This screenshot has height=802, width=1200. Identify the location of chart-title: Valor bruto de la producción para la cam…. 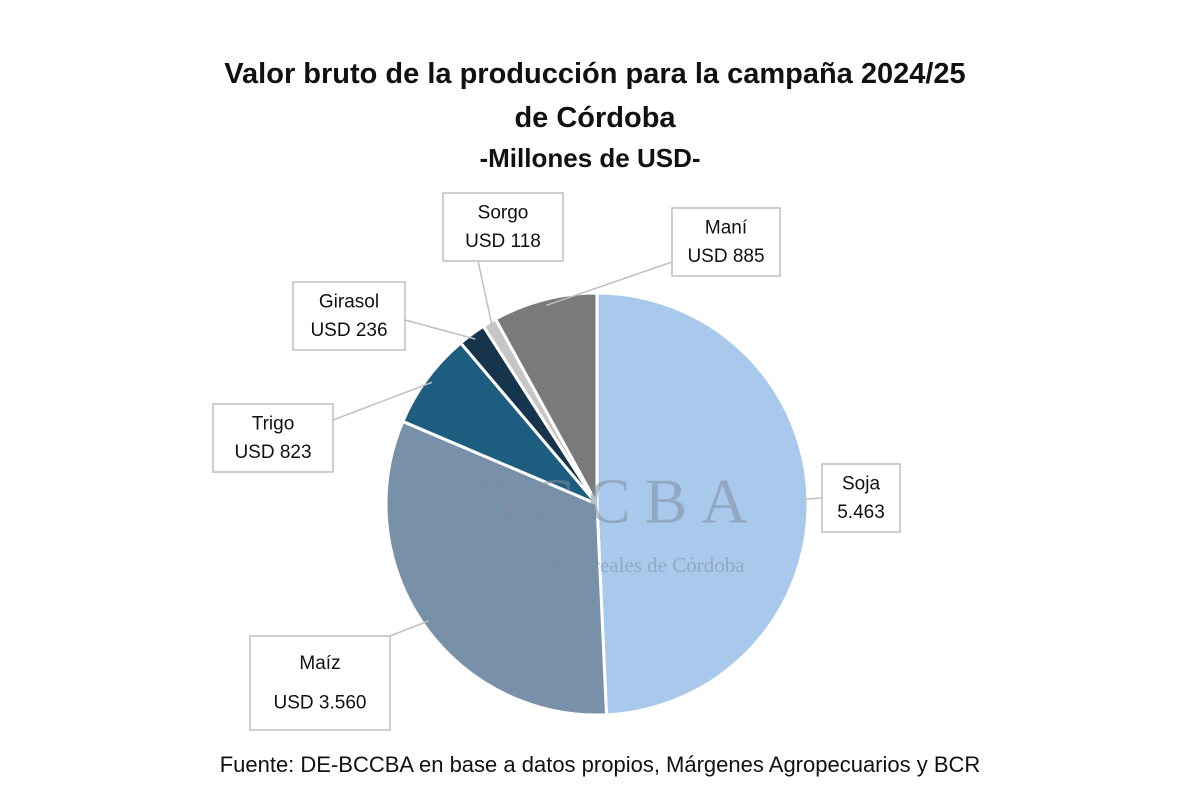
(595, 96).